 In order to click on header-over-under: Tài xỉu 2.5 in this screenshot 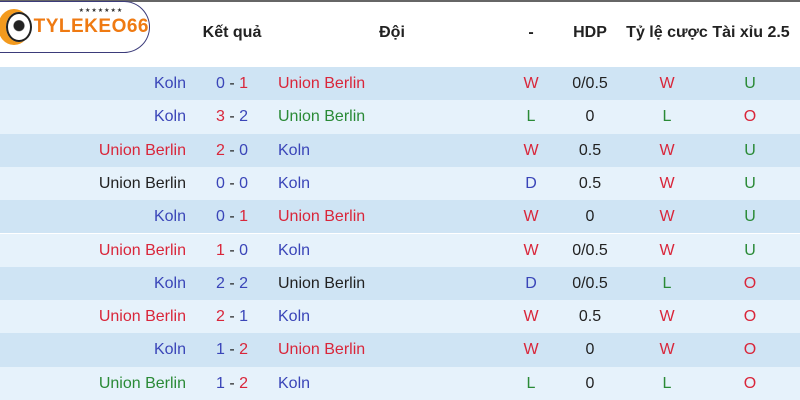, I will do `click(751, 32)`.